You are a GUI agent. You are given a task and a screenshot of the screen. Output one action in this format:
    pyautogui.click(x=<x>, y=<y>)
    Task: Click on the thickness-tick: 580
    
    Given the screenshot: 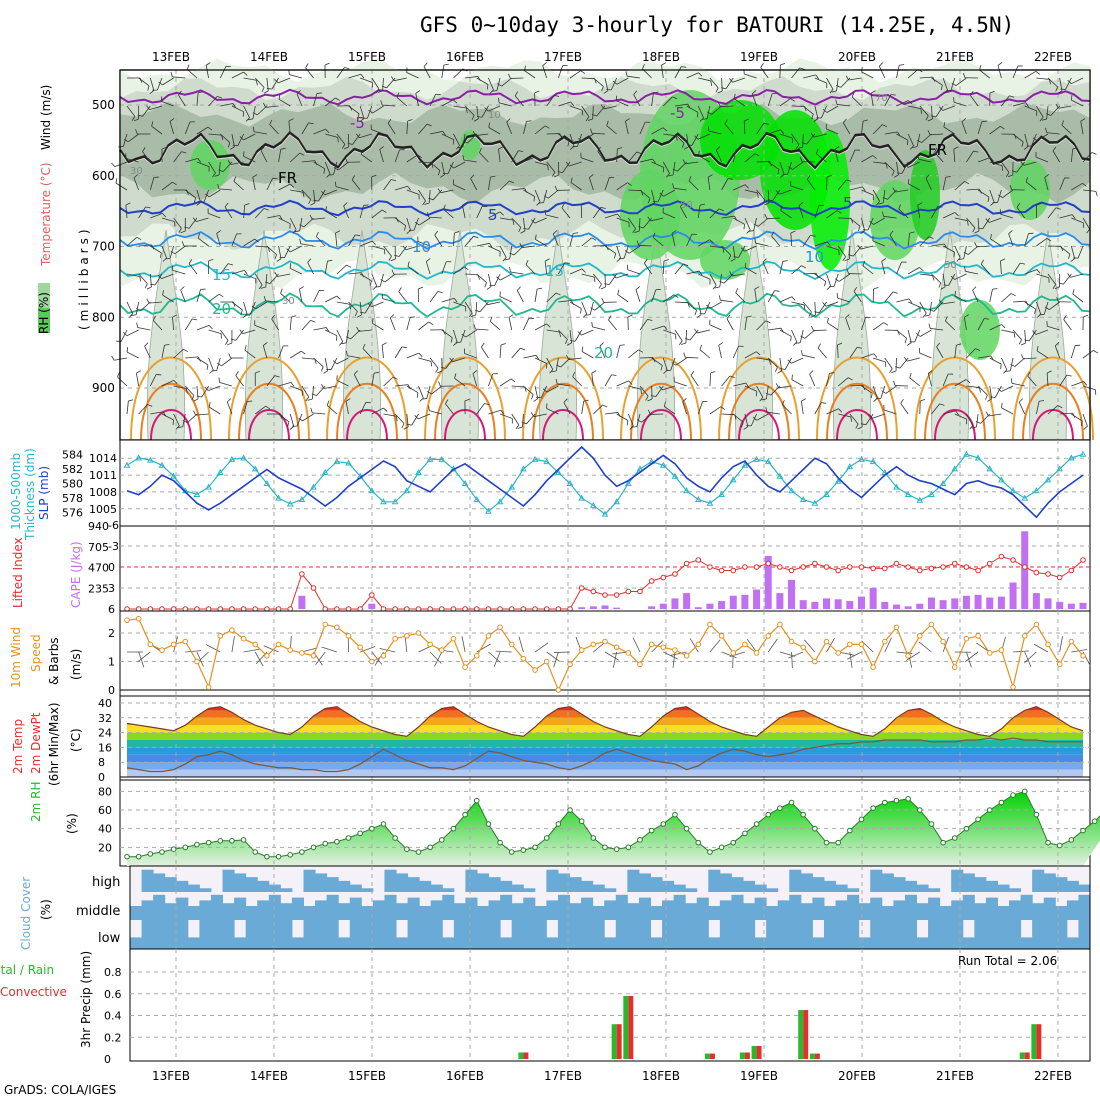 What is the action you would take?
    pyautogui.click(x=72, y=484)
    